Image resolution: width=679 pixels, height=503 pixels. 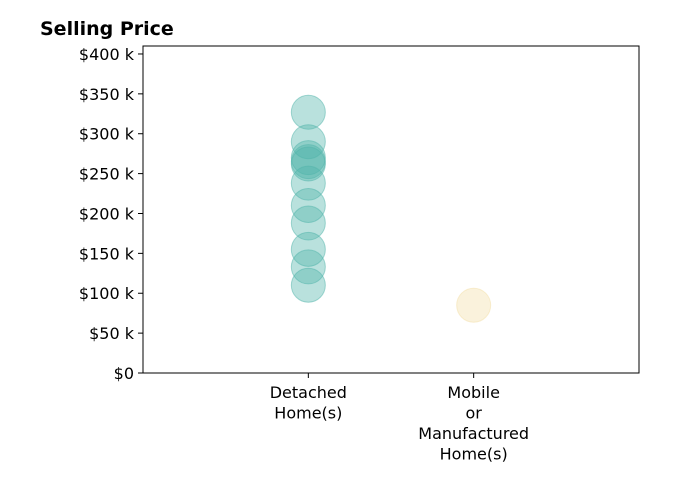 What do you see at coordinates (107, 94) in the screenshot?
I see `y-tick-label: $350 k` at bounding box center [107, 94].